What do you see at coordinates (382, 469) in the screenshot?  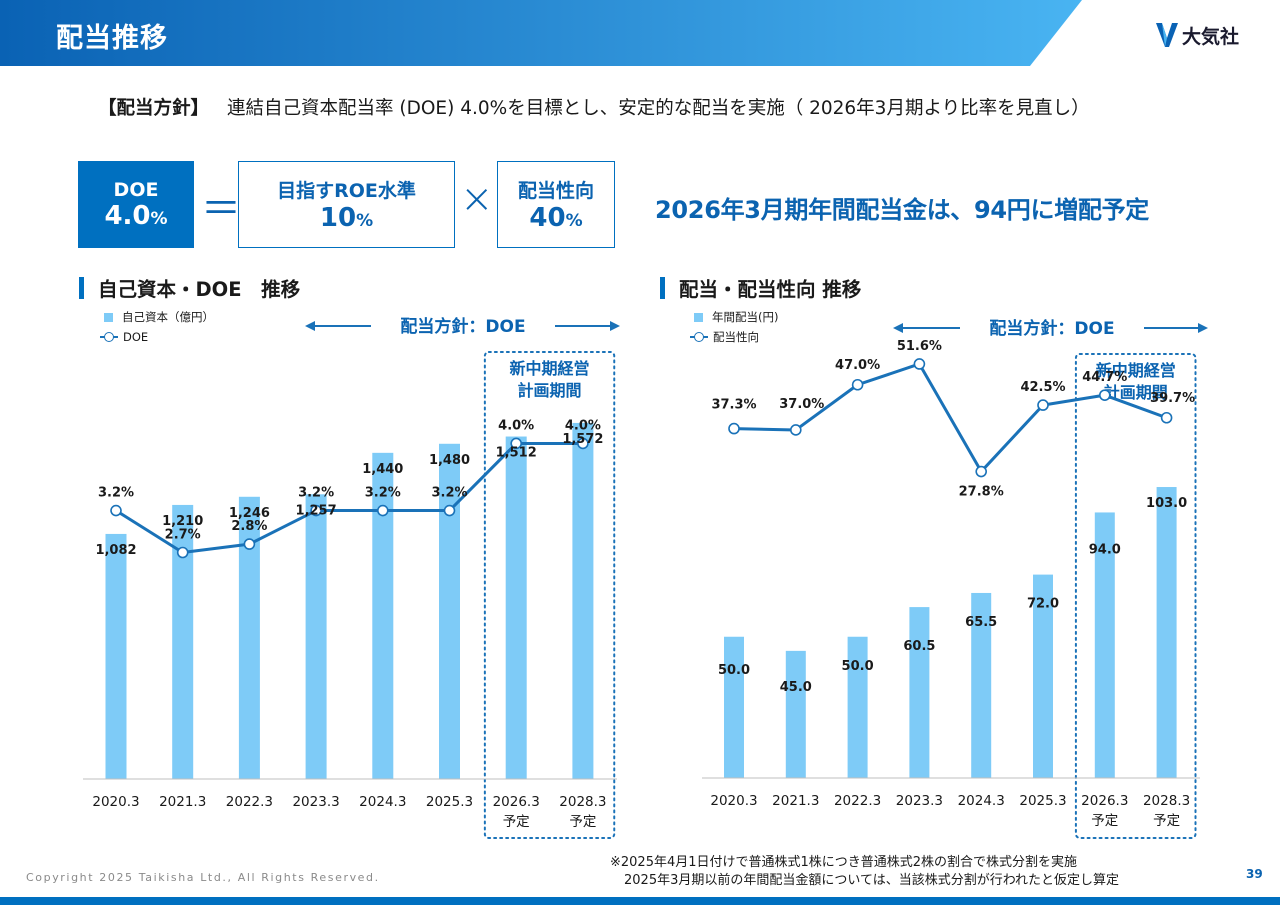 I see `bar-data-label: 1,440` at bounding box center [382, 469].